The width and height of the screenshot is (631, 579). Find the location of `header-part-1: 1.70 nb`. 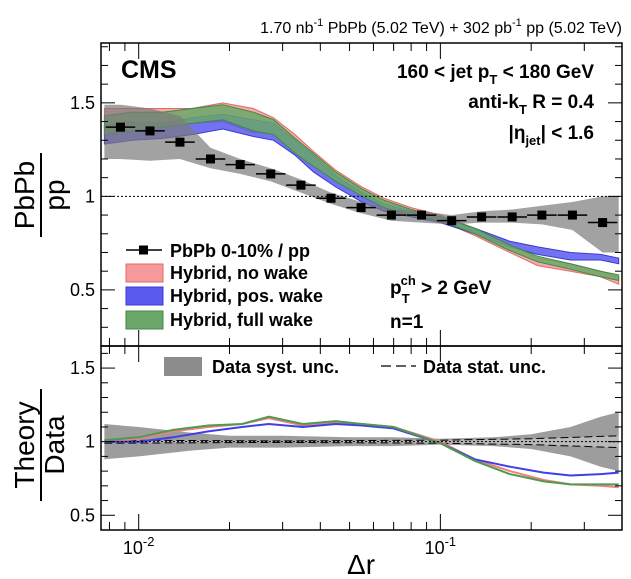

header-part-1: 1.70 nb is located at coordinates (286, 28).